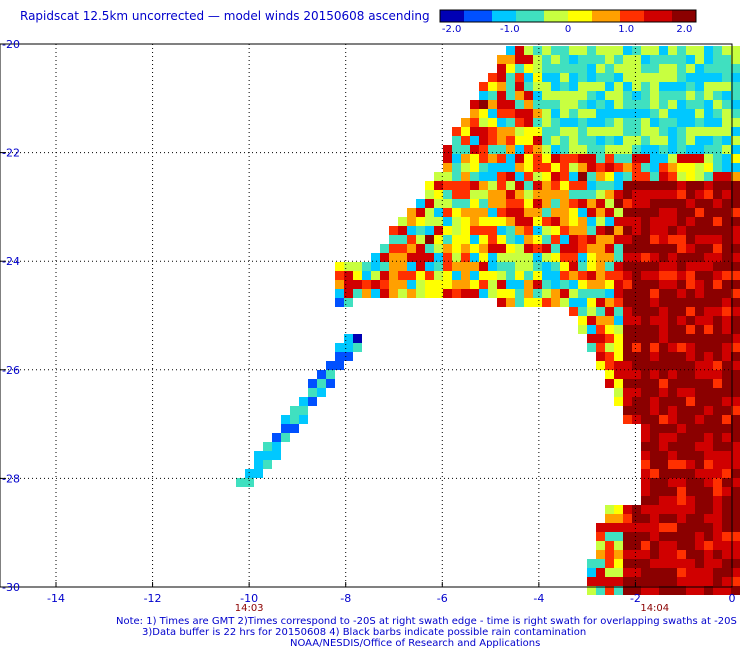  I want to click on x-tick-label: 0, so click(732, 598).